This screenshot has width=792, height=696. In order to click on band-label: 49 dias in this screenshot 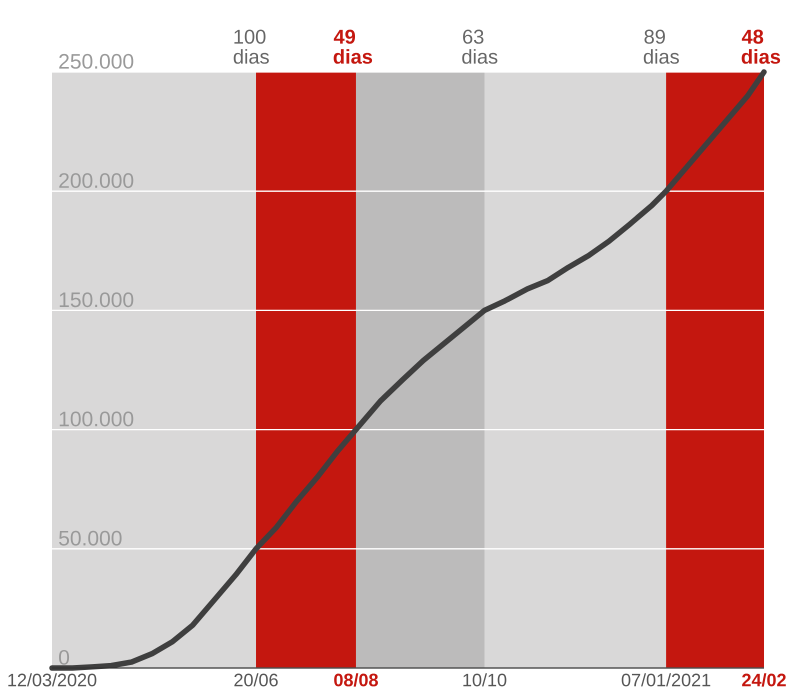, I will do `click(353, 47)`.